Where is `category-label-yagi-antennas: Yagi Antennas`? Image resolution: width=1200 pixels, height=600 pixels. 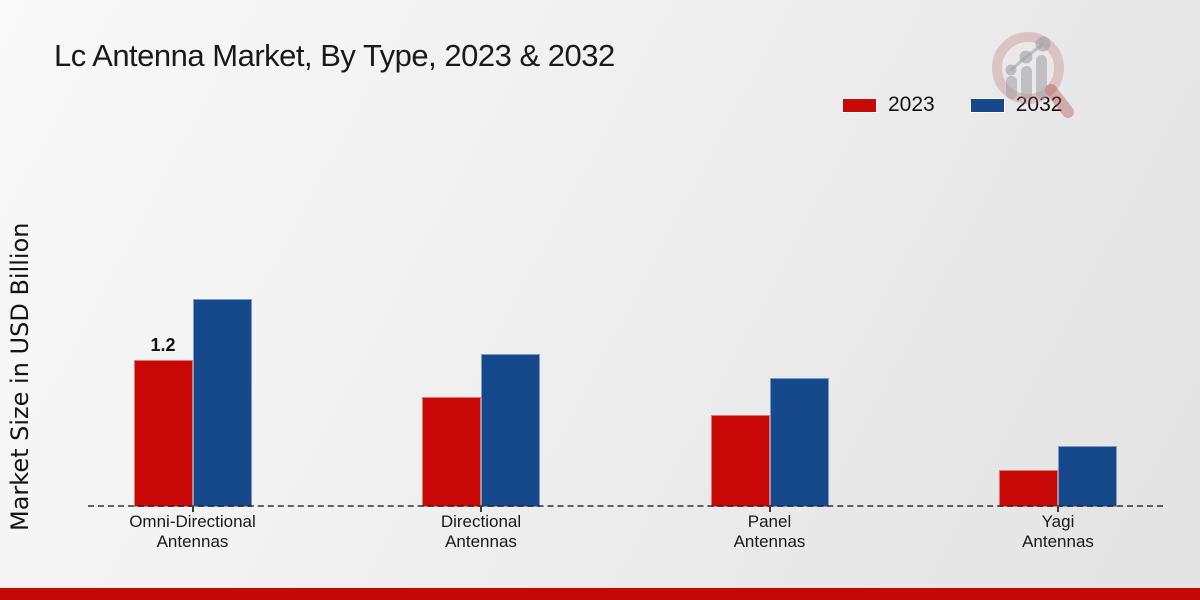 category-label-yagi-antennas: Yagi Antennas is located at coordinates (1058, 532).